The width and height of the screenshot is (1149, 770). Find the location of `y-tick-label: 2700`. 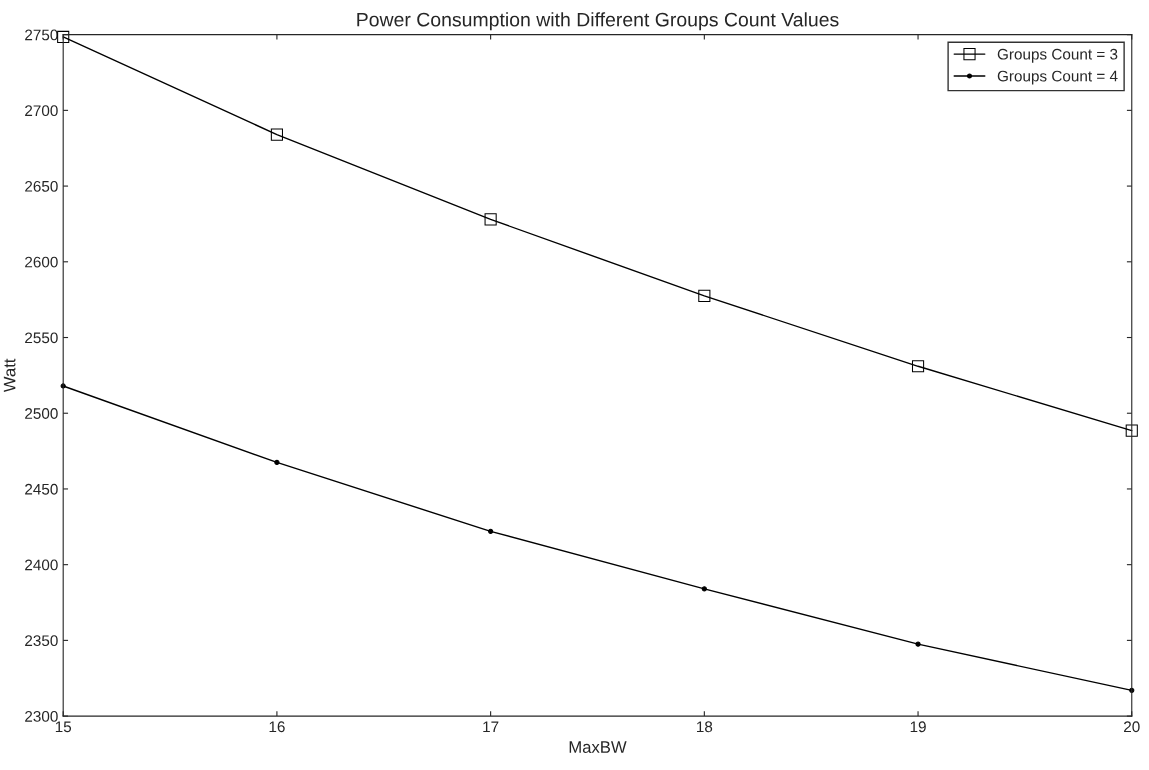

y-tick-label: 2700 is located at coordinates (41, 111).